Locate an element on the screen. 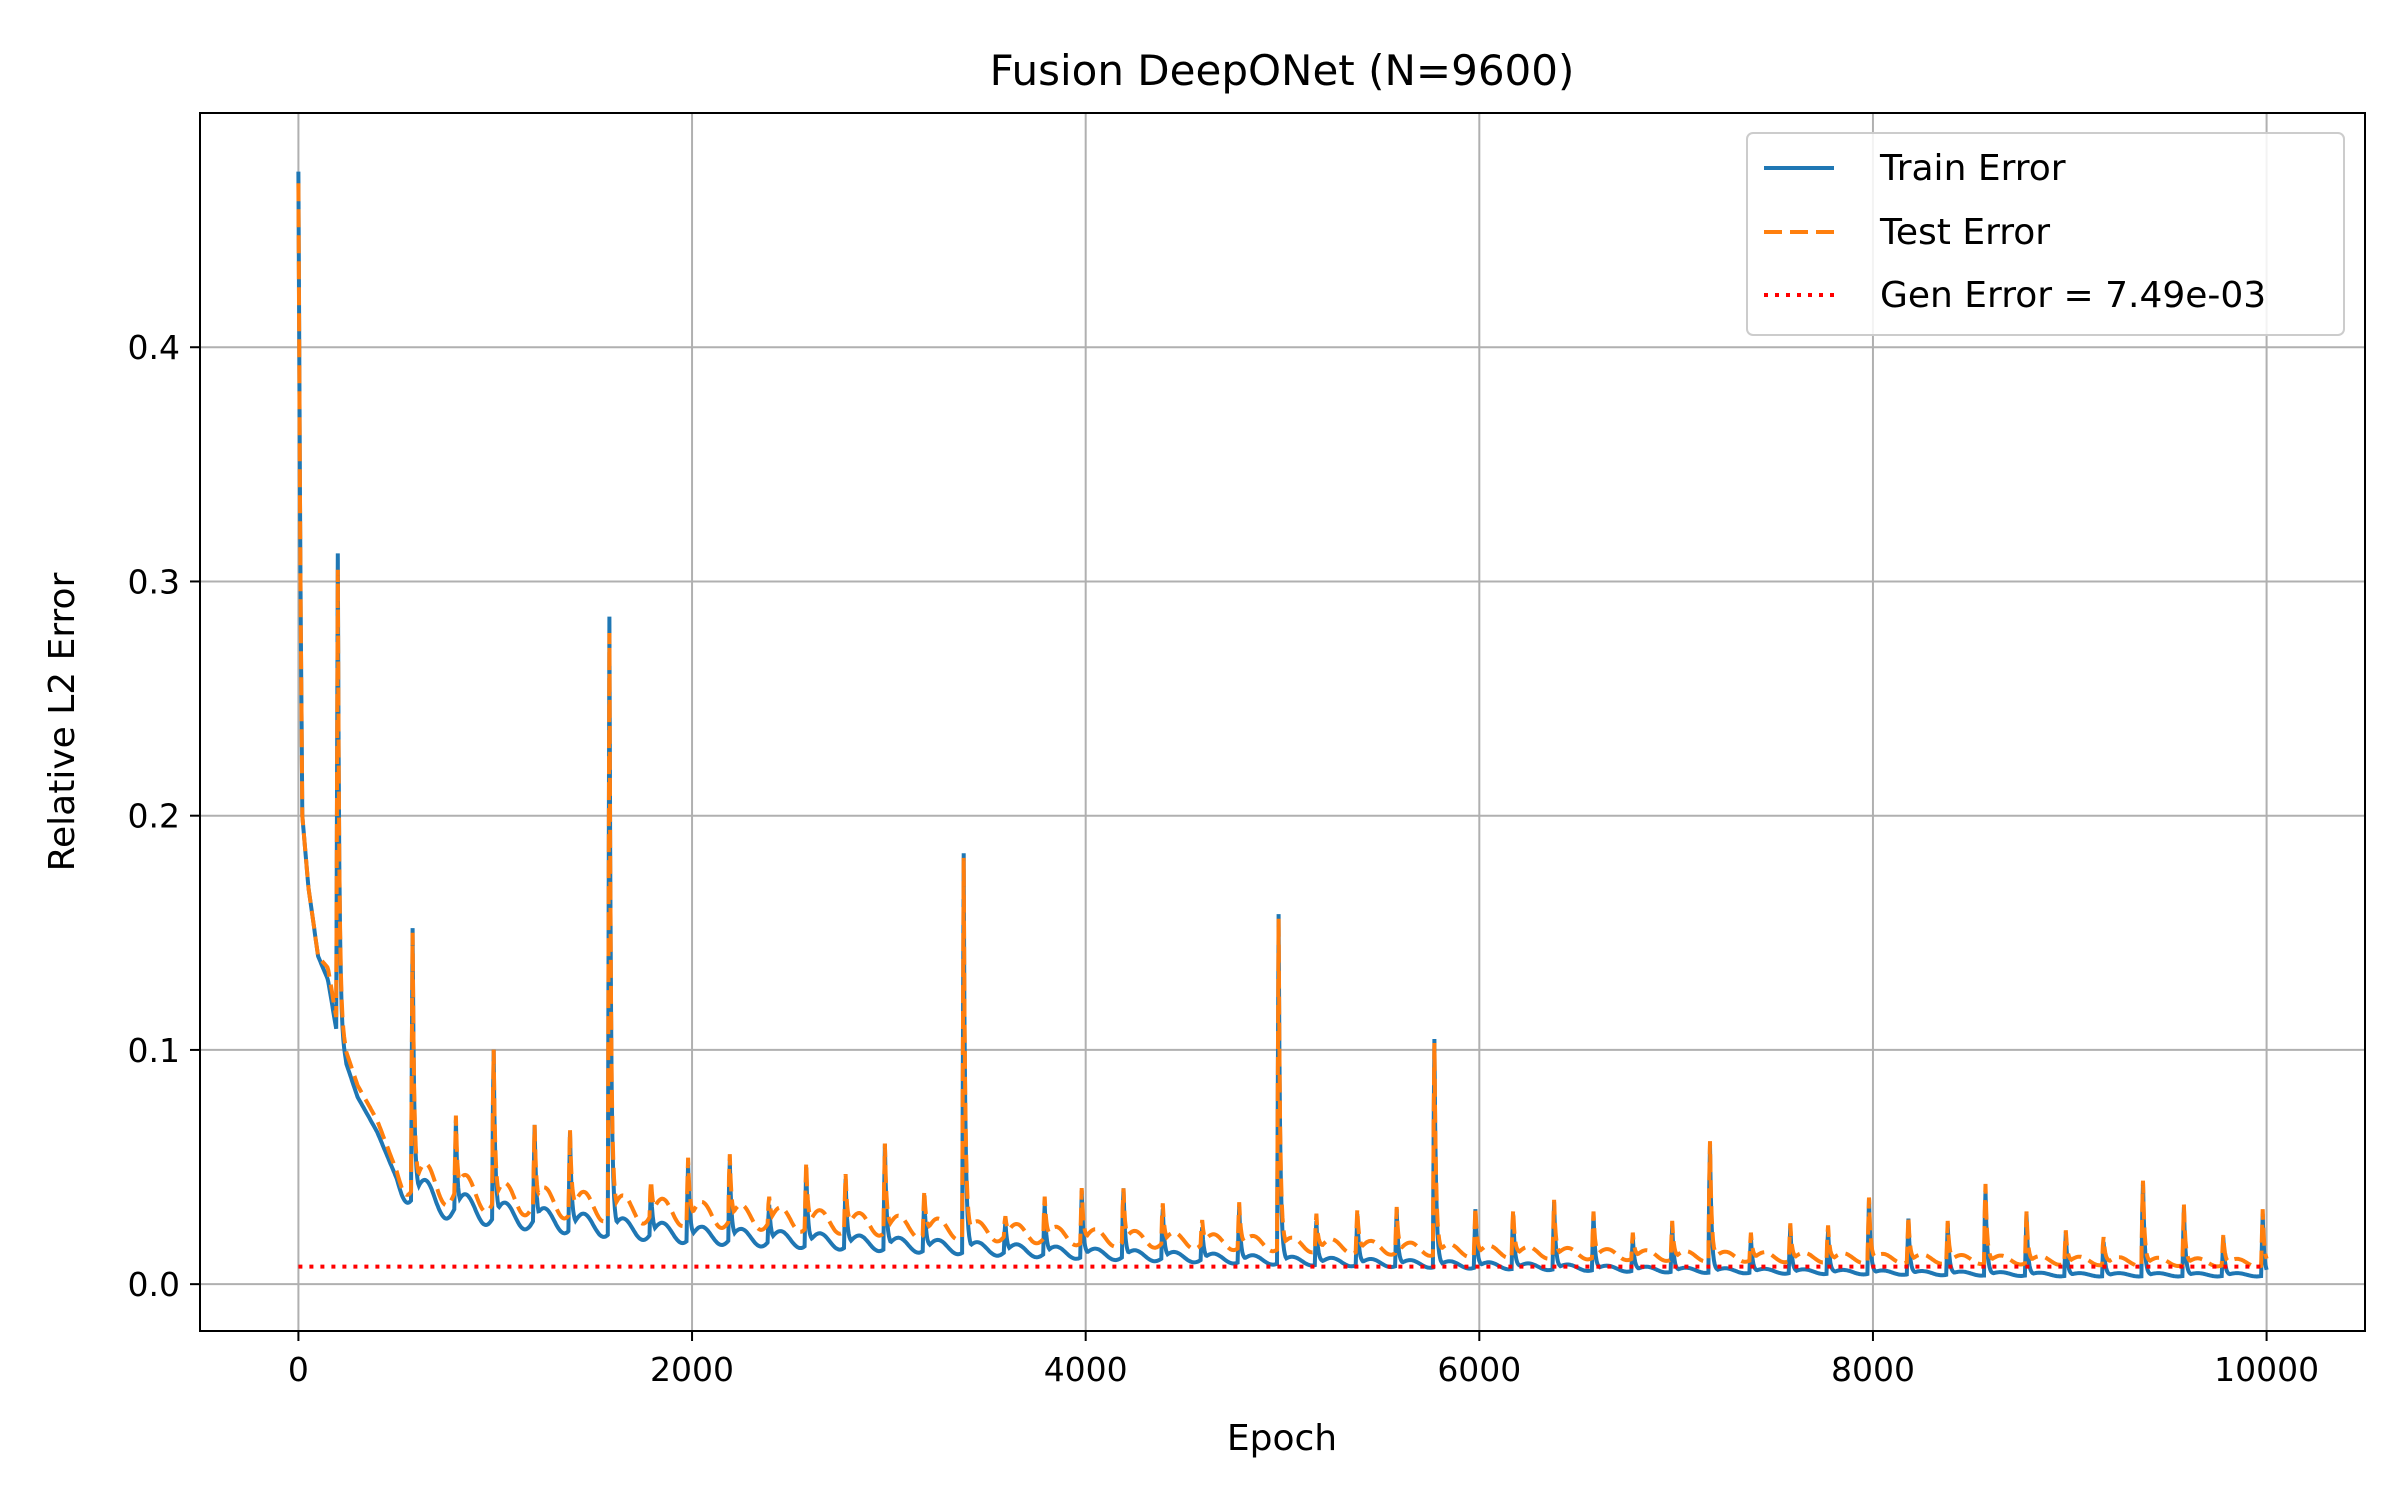 This screenshot has height=1500, width=2400. legend-box is located at coordinates (2045, 234).